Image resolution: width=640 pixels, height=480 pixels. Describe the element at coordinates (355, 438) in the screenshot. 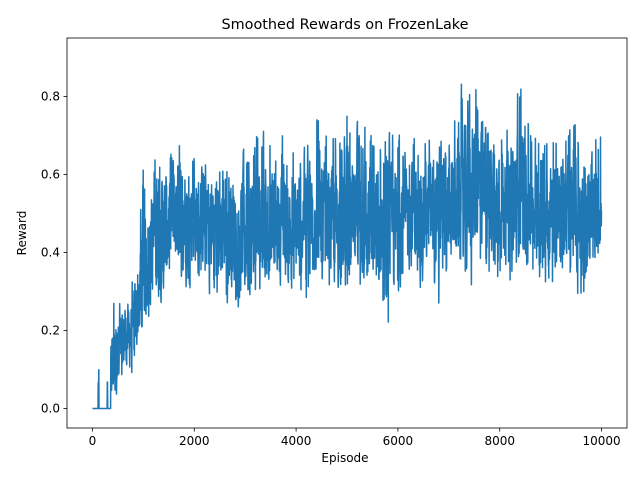

I see `x-axis-ticks: 0 2000 4000 6000 8000 10000` at that location.